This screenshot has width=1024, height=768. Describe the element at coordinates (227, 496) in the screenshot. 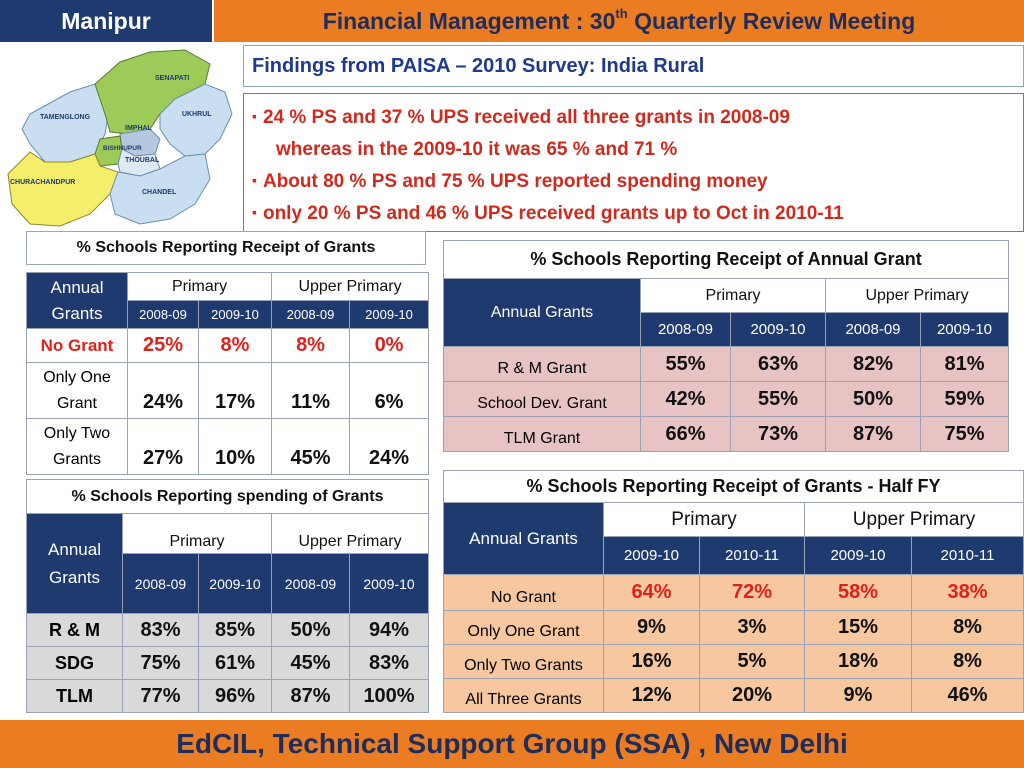

I see `table3-caption: % Schools Reporting spending of Grants` at that location.